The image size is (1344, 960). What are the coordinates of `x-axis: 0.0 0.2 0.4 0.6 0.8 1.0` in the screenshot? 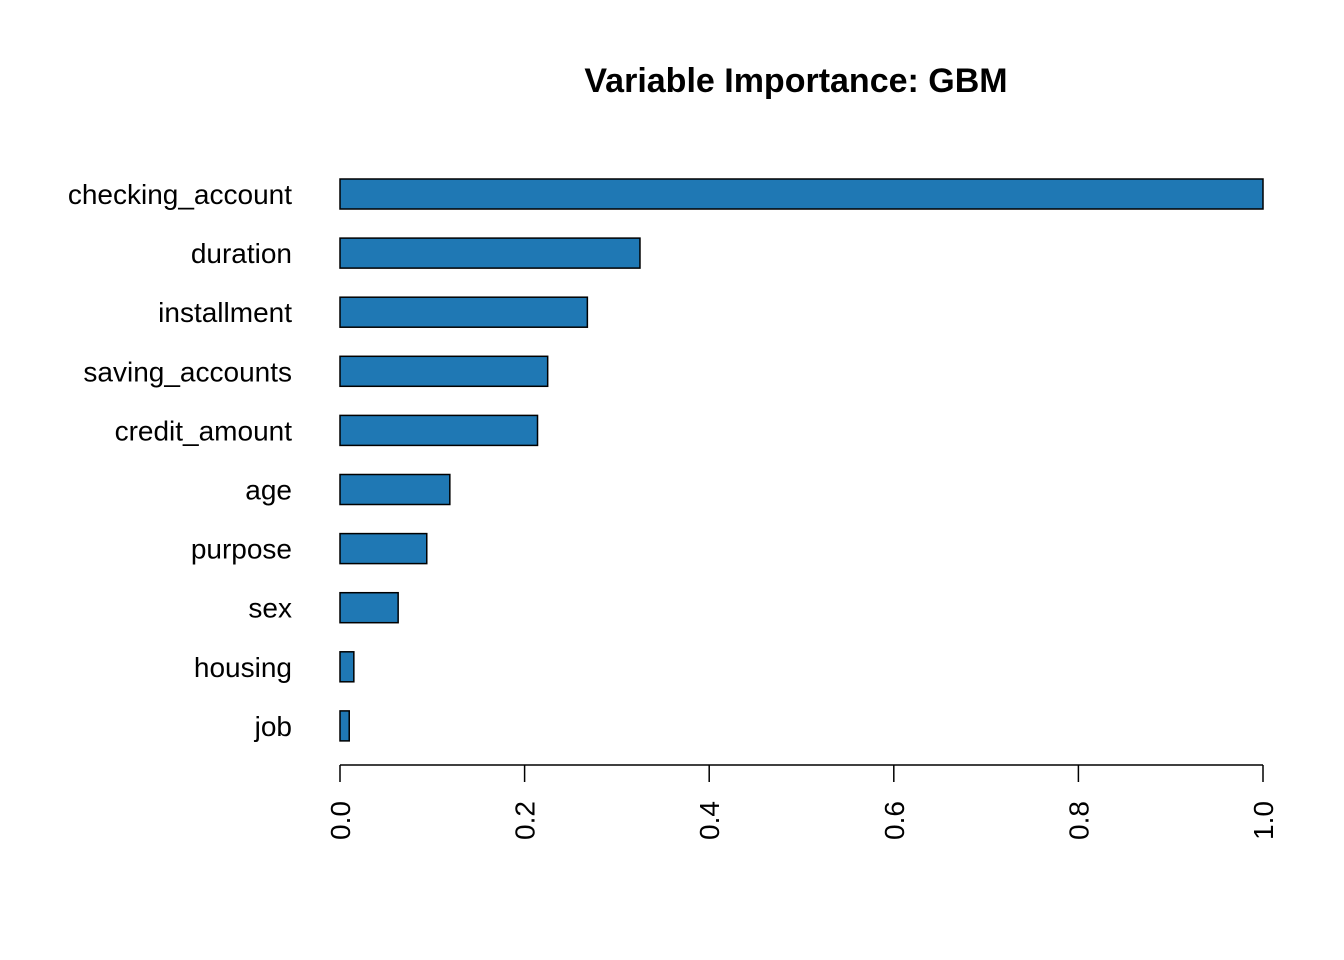 It's located at (802, 802).